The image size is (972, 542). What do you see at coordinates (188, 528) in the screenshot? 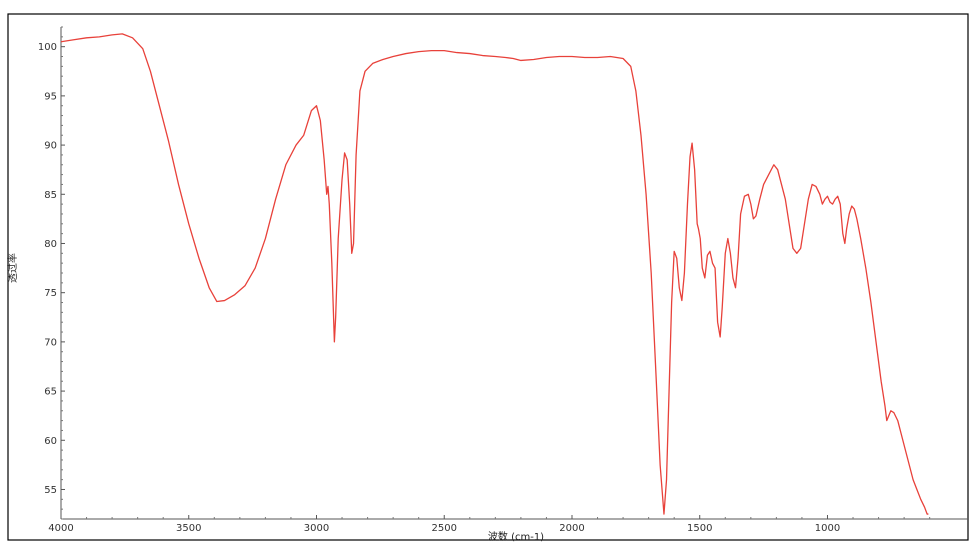
I see `x-tick-label: 3500` at bounding box center [188, 528].